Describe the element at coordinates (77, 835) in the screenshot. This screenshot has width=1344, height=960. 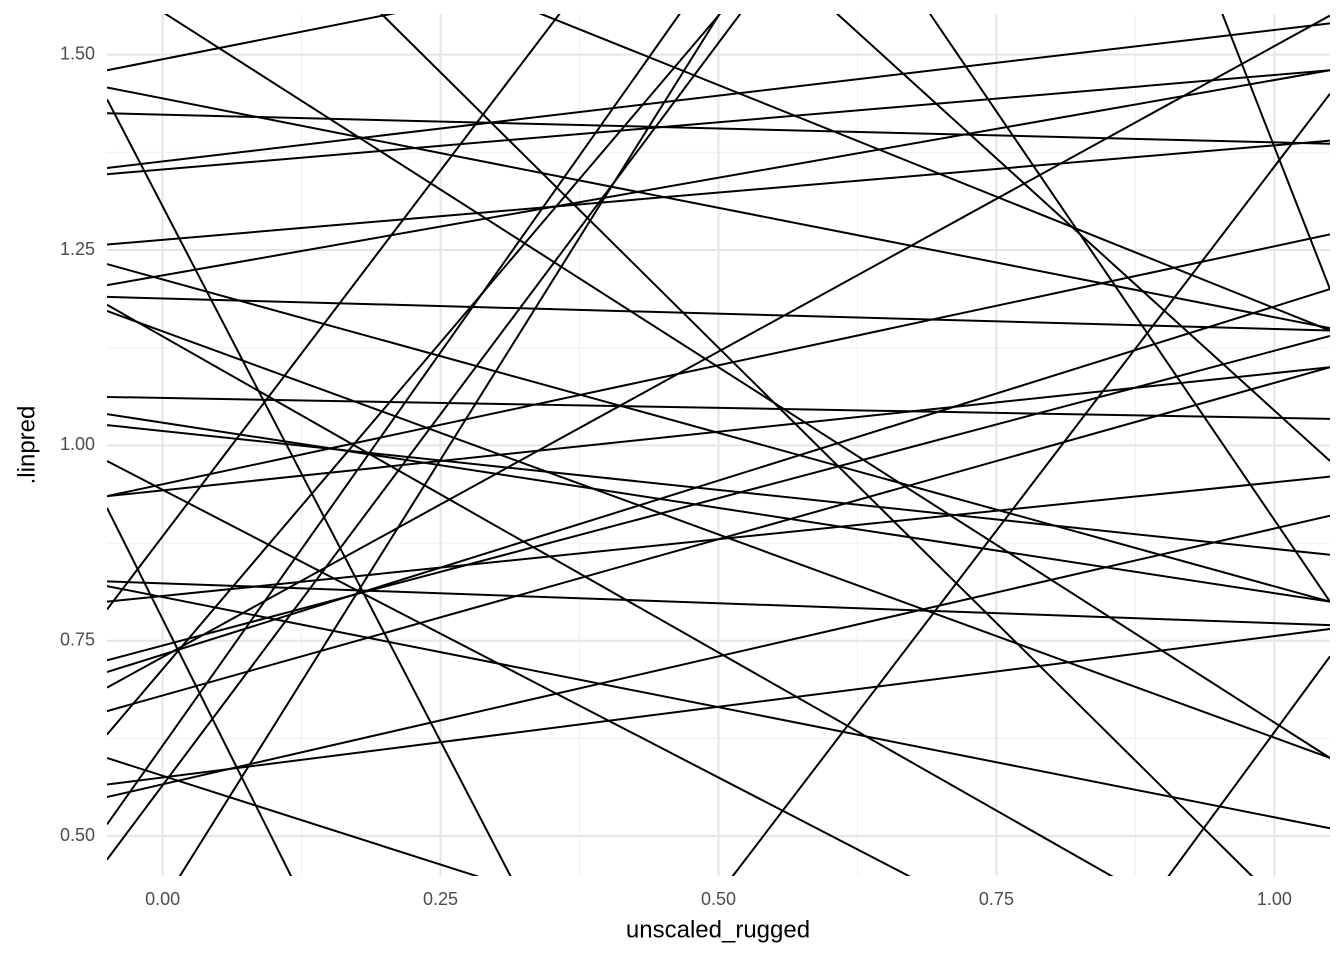
I see `y-tick-label: 0.50` at that location.